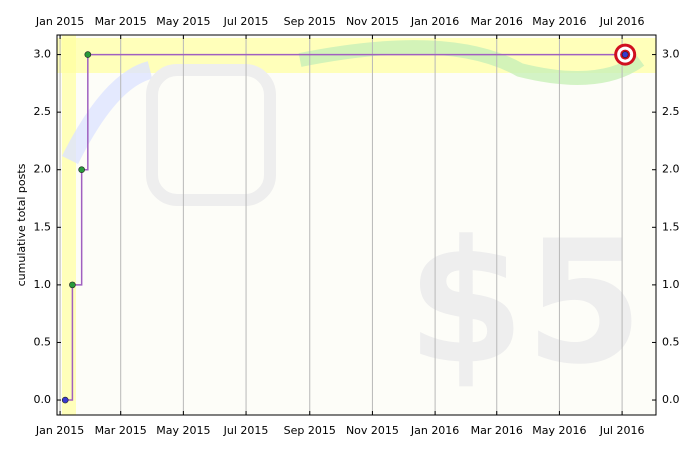  Describe the element at coordinates (525, 303) in the screenshot. I see `watermark: $5` at that location.